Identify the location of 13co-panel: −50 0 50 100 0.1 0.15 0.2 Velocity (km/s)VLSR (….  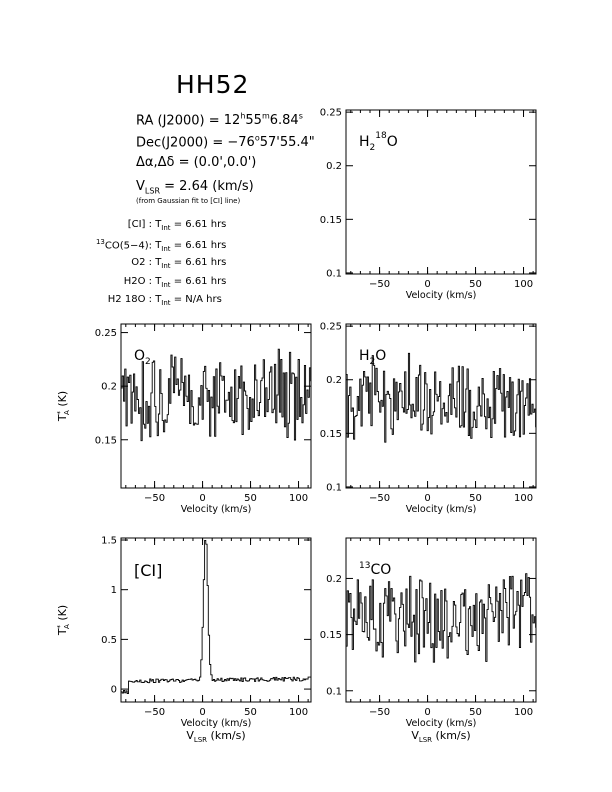
(428, 640).